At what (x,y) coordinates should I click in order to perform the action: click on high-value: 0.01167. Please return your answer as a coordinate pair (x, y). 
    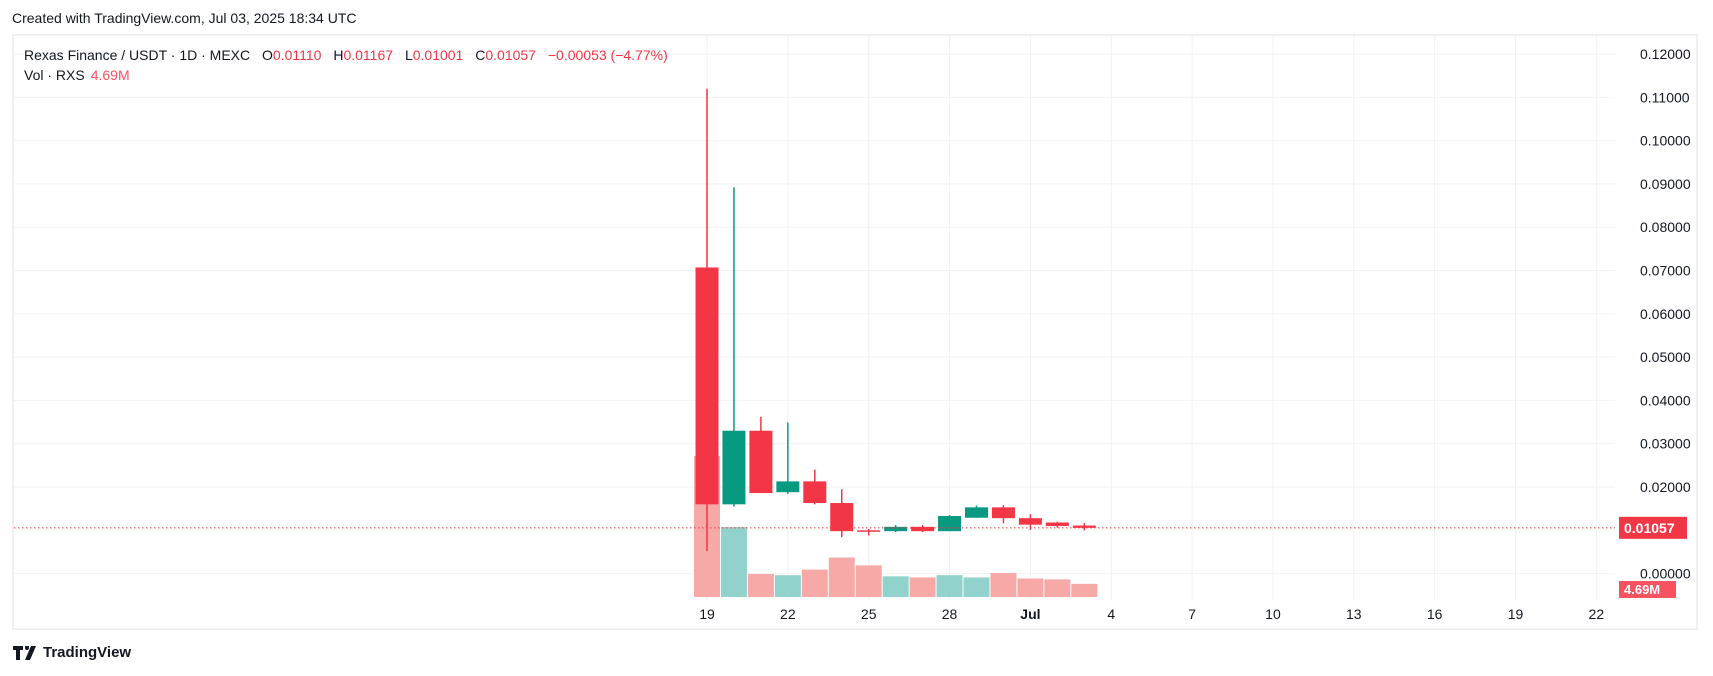
    Looking at the image, I should click on (368, 55).